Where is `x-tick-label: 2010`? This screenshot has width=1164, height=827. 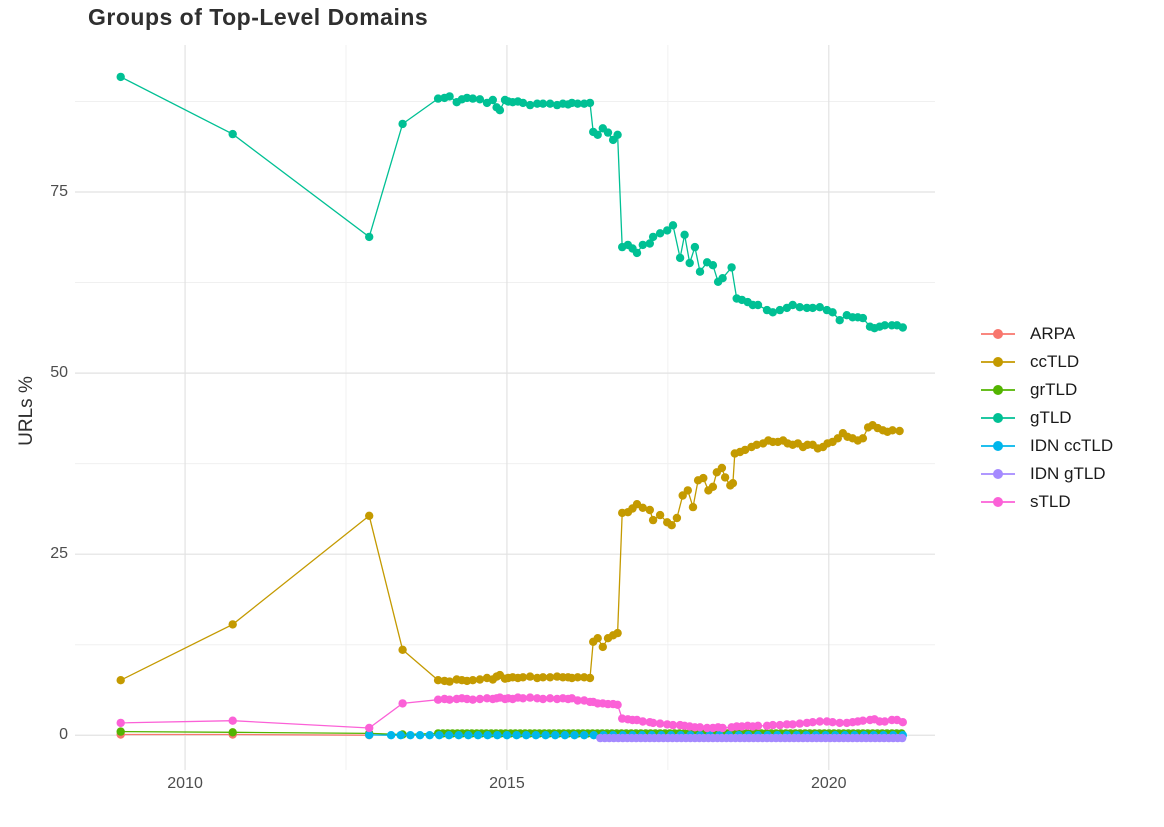 x-tick-label: 2010 is located at coordinates (185, 783).